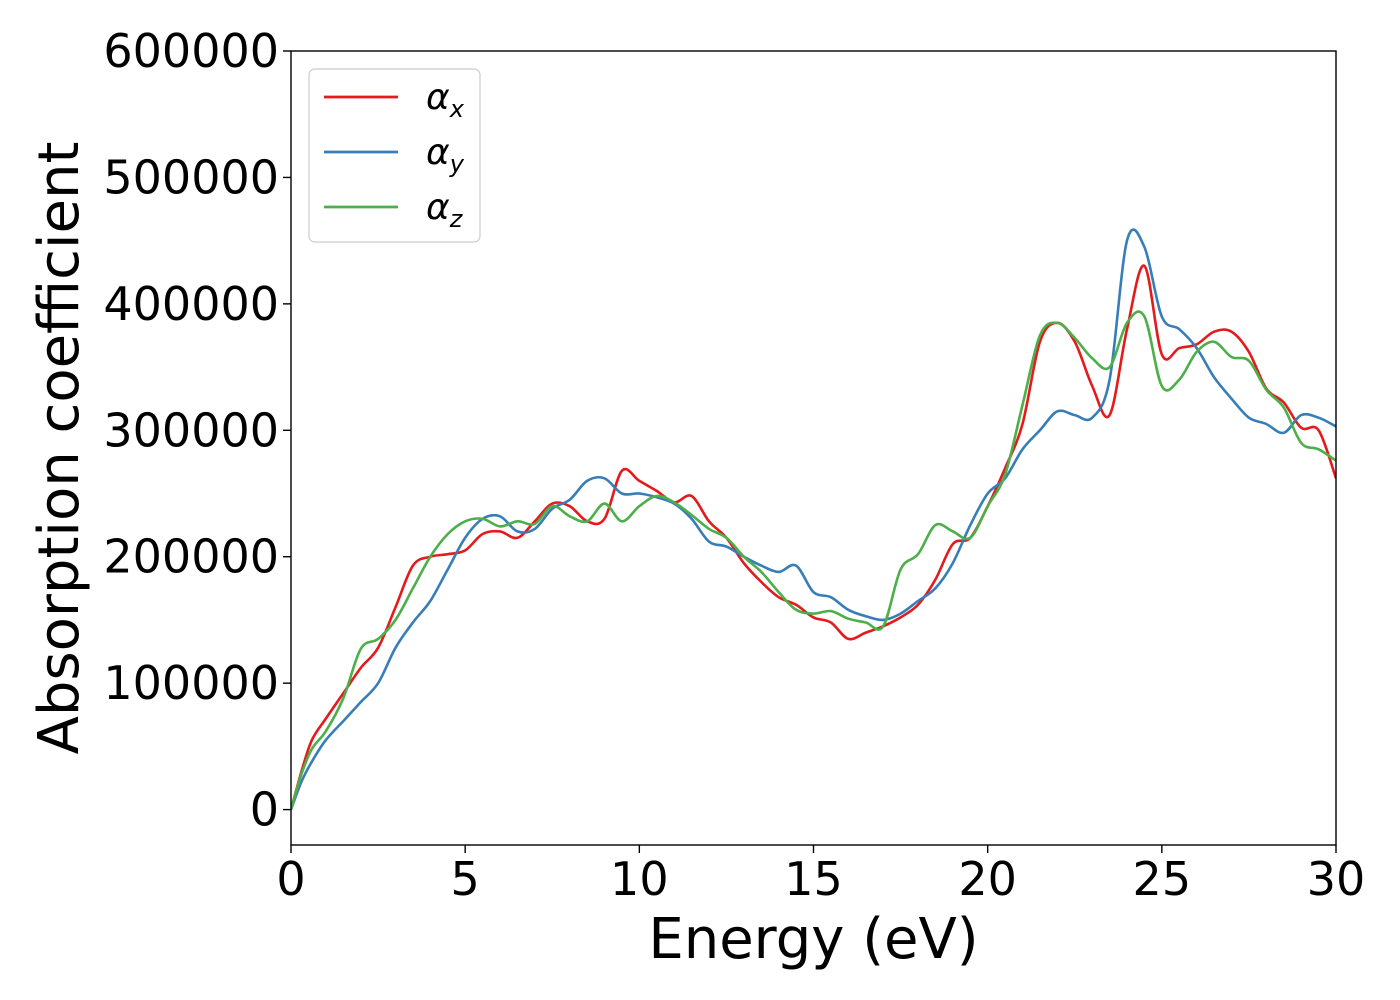 The image size is (1400, 1000). Describe the element at coordinates (394, 155) in the screenshot. I see `legend-frame` at that location.